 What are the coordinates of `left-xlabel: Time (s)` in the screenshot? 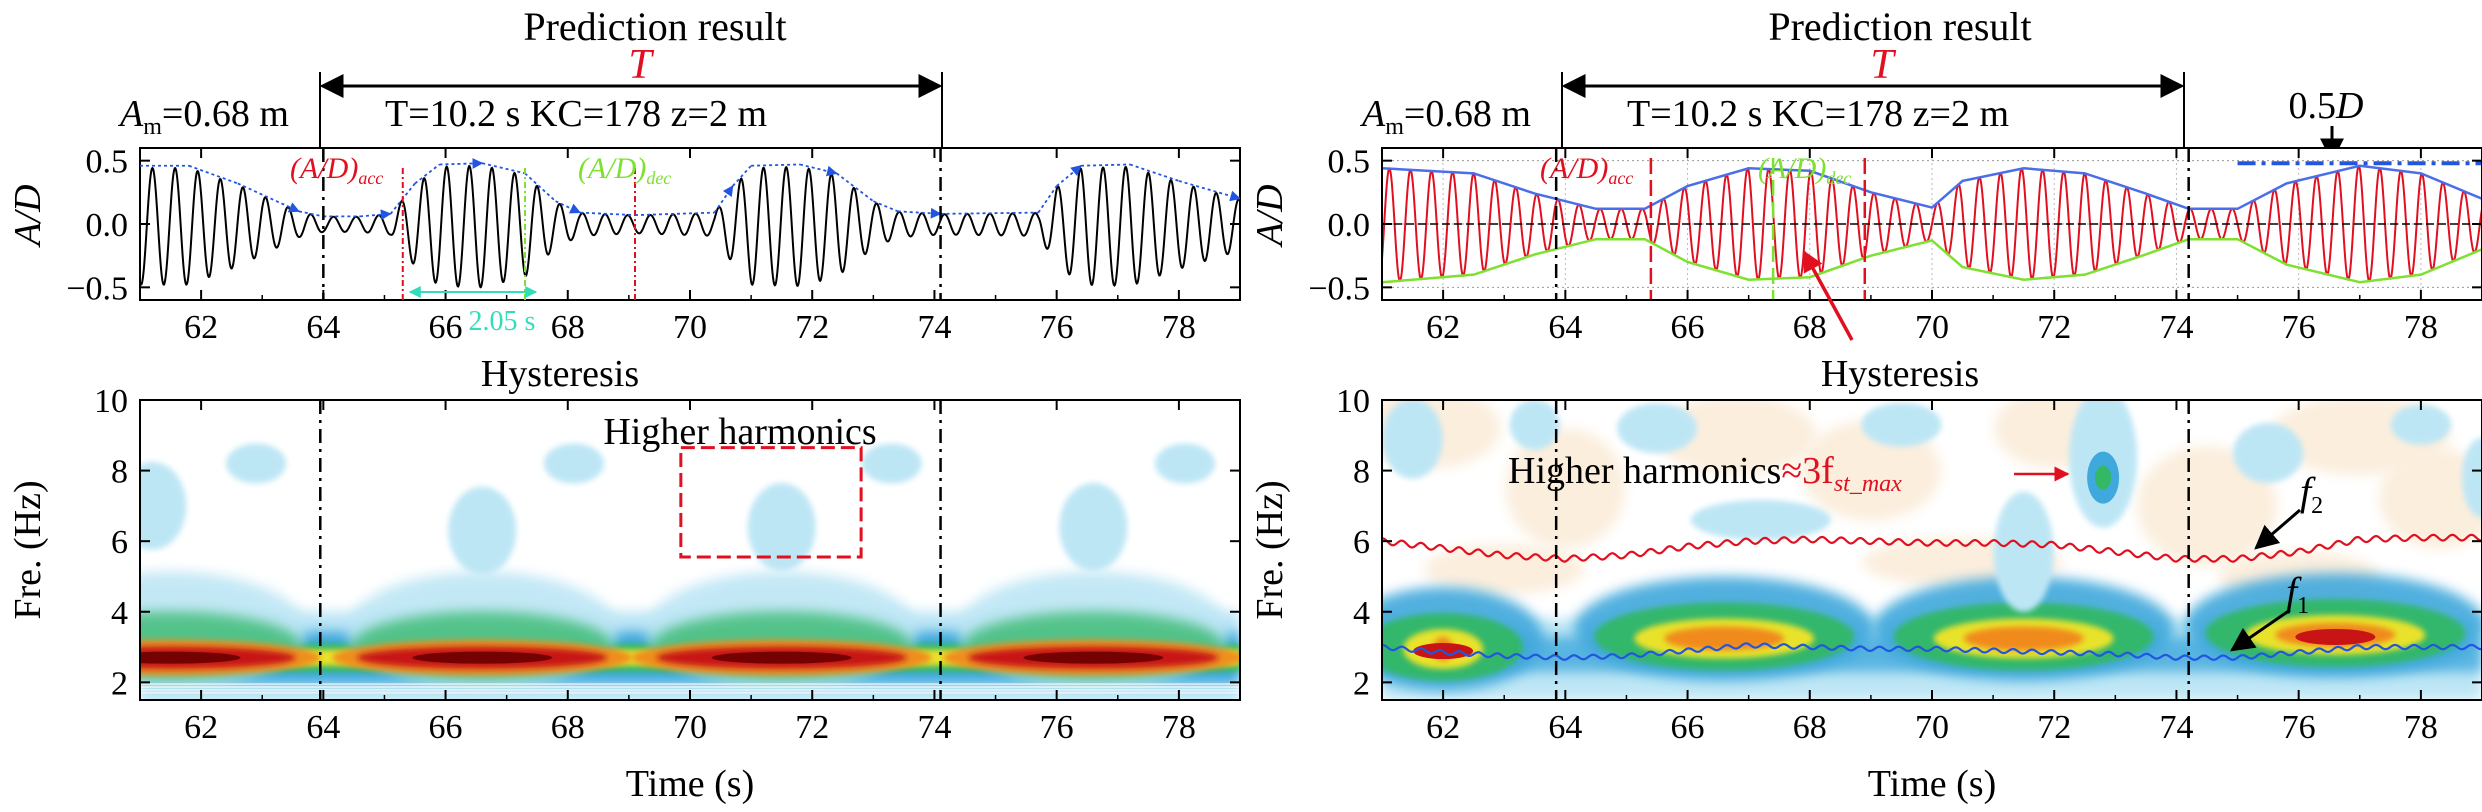 It's located at (690, 784).